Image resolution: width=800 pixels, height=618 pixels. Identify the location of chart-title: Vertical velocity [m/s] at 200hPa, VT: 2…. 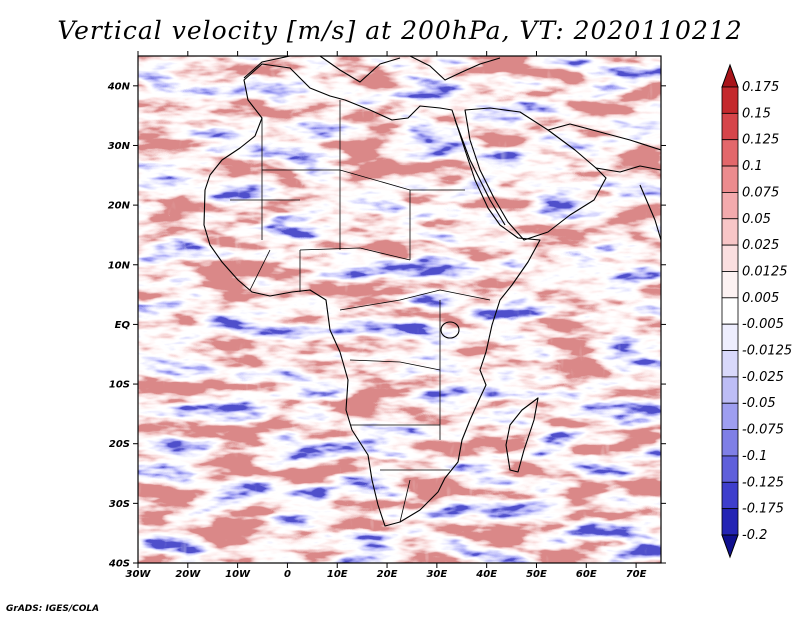
(400, 30).